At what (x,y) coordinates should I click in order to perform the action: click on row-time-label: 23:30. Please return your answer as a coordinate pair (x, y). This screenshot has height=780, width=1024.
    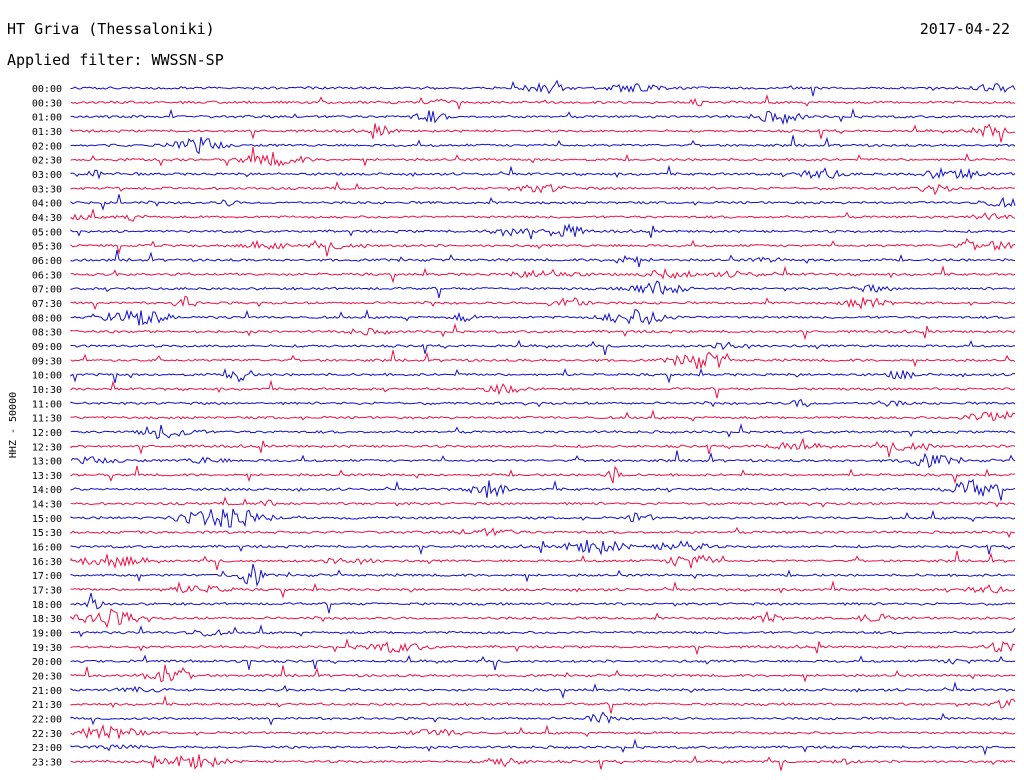
    Looking at the image, I should click on (47, 763).